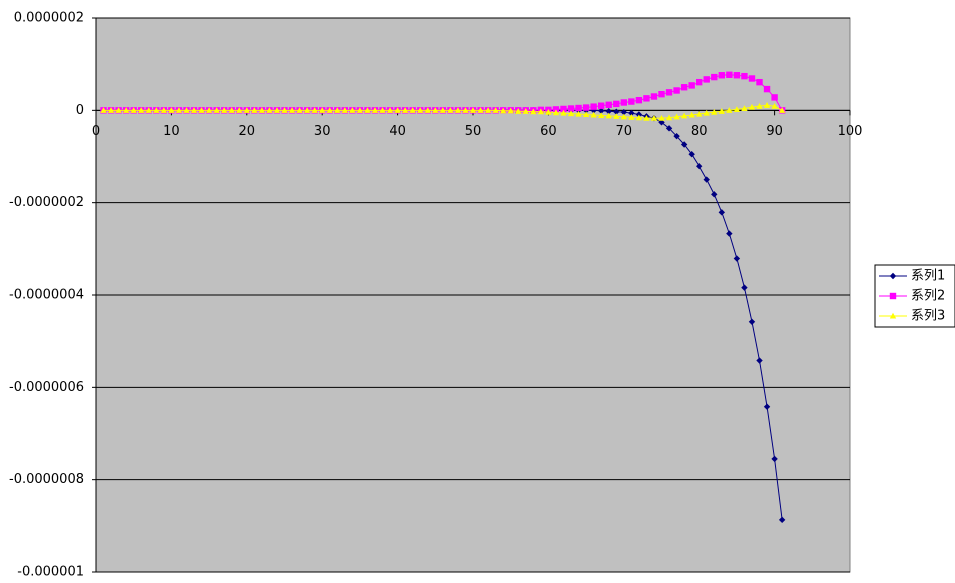  I want to click on legend-label: 系列2, so click(928, 296).